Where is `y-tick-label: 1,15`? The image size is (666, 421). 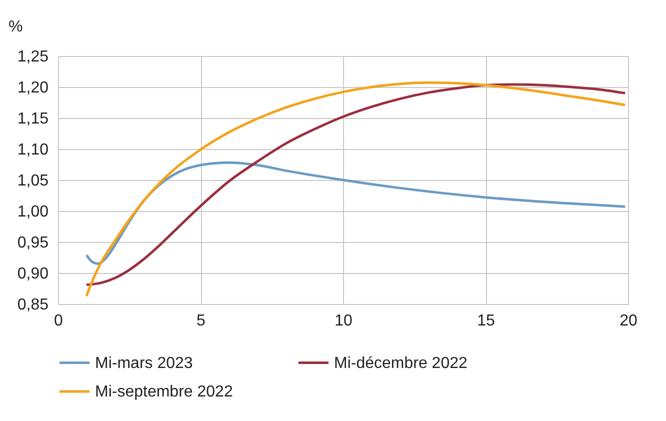
y-tick-label: 1,15 is located at coordinates (33, 119).